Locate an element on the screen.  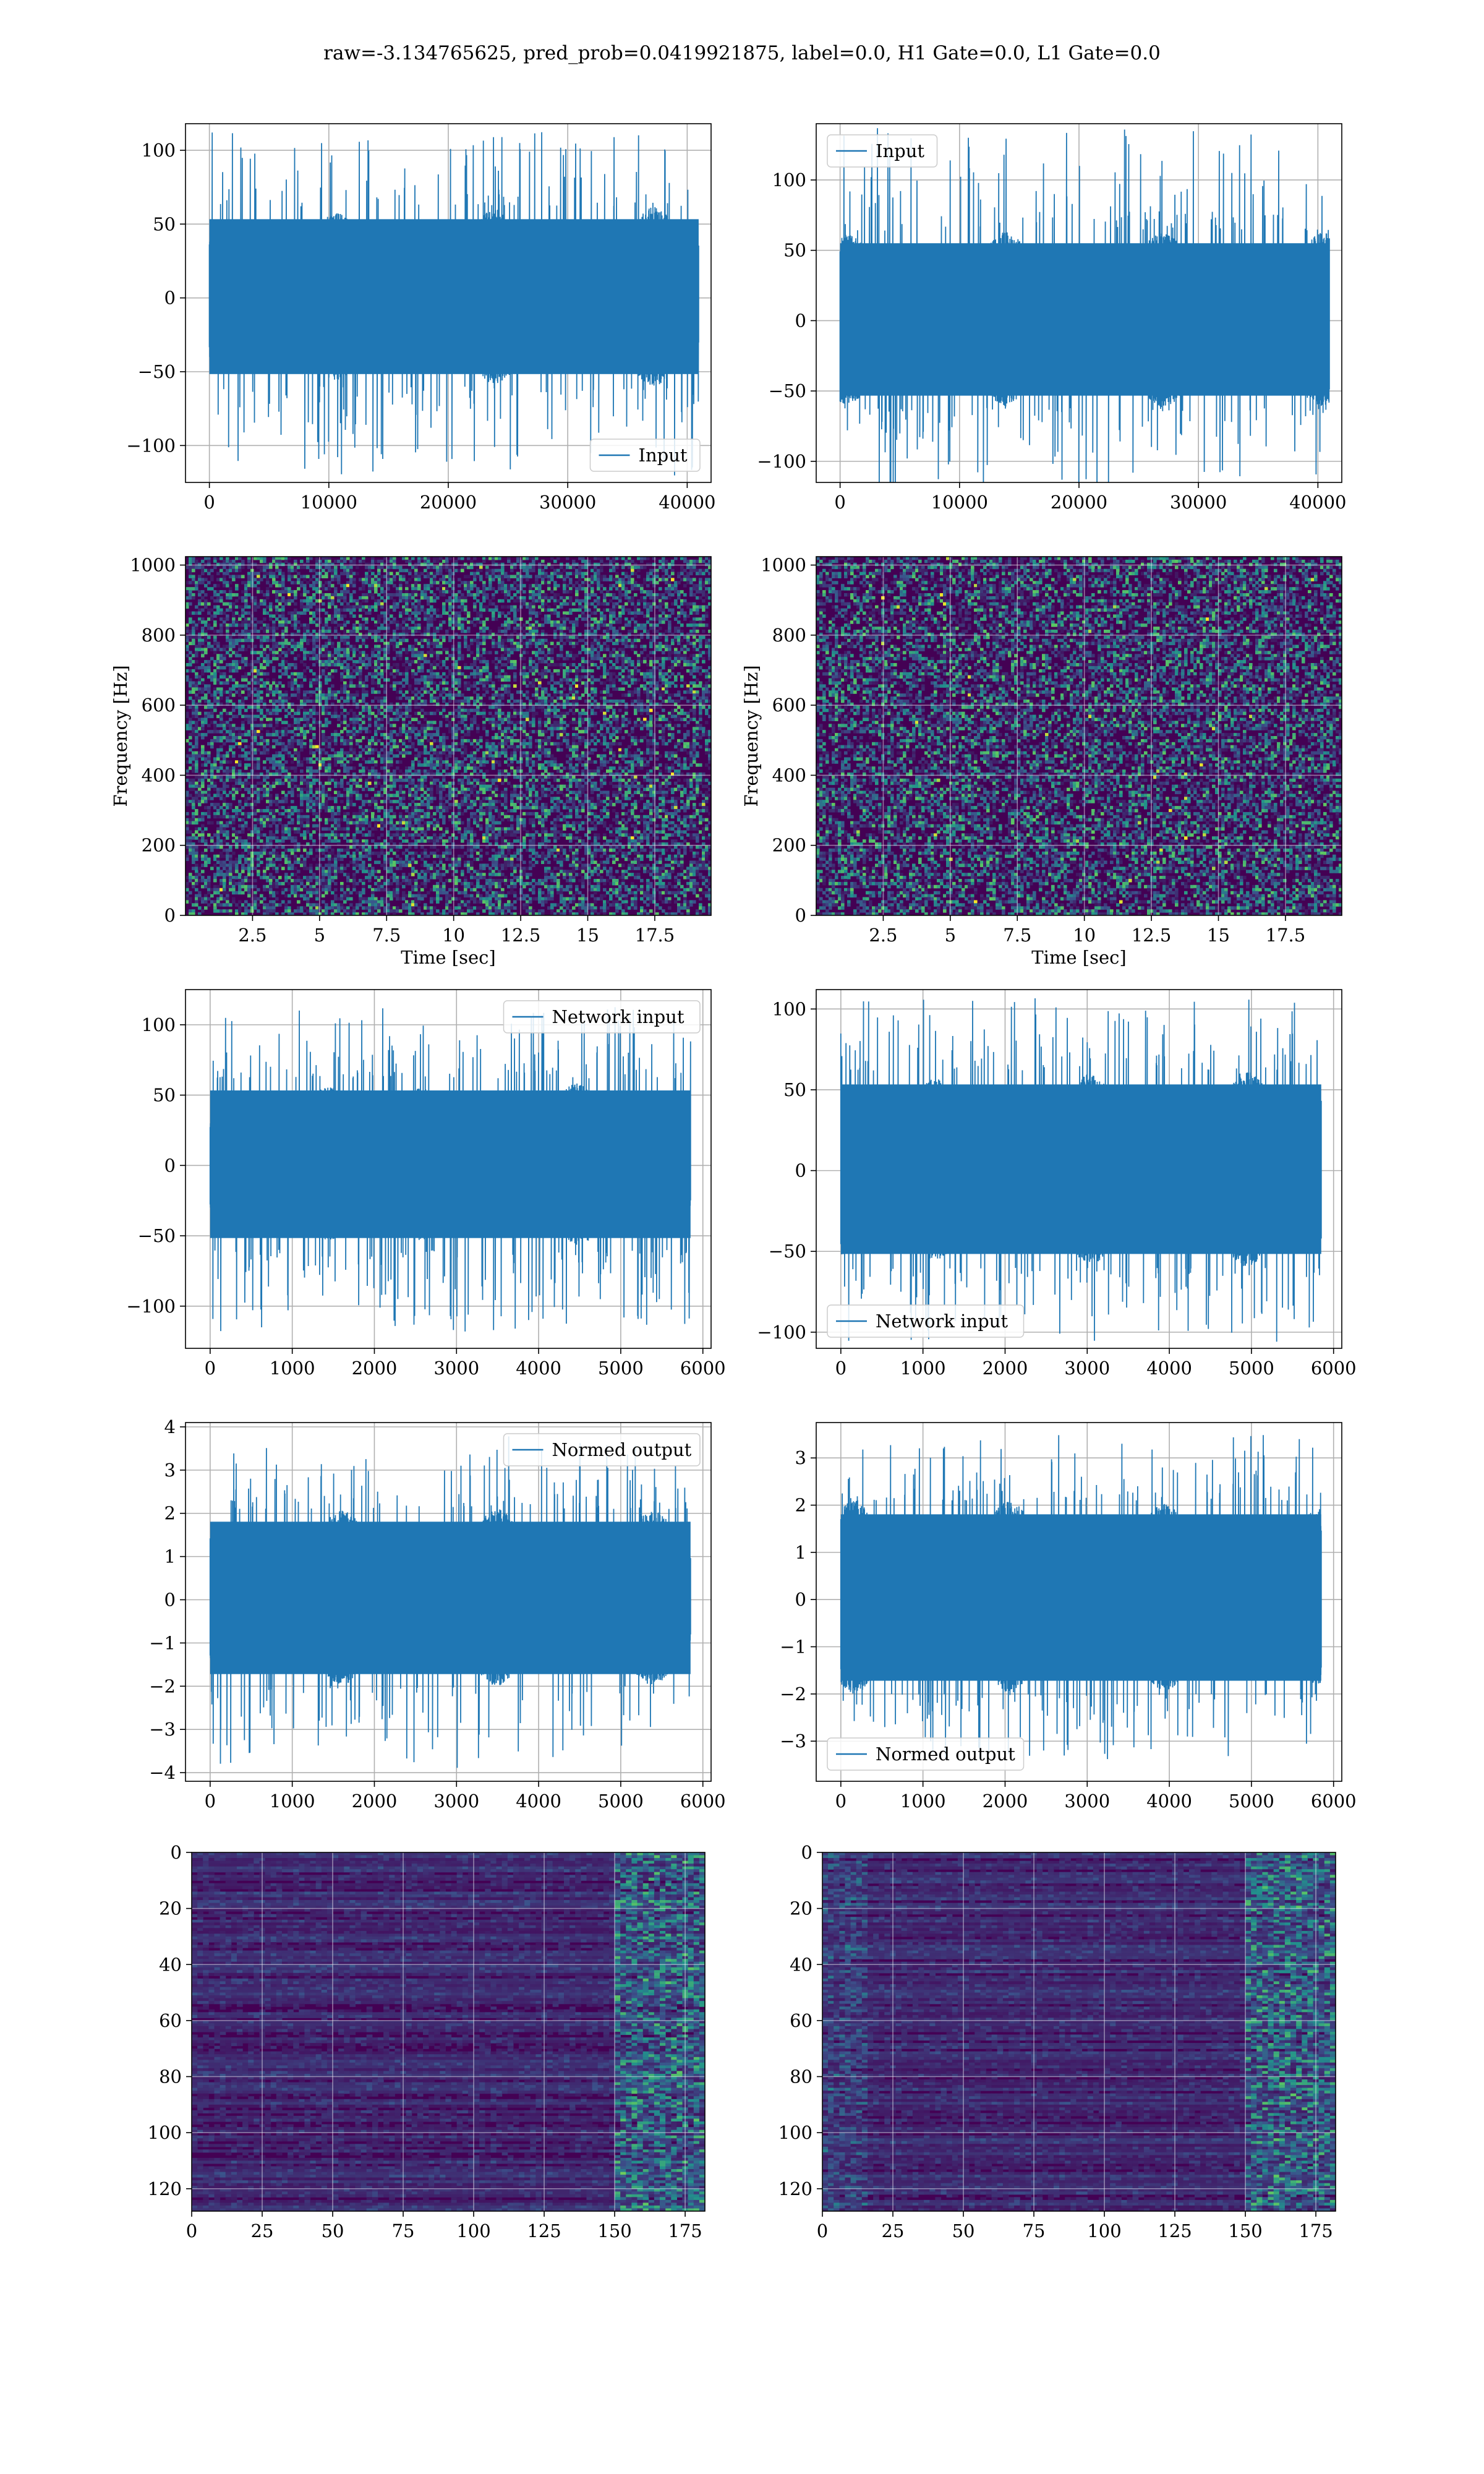
normed-output-h1-y-tick-label: 4 is located at coordinates (170, 1427).